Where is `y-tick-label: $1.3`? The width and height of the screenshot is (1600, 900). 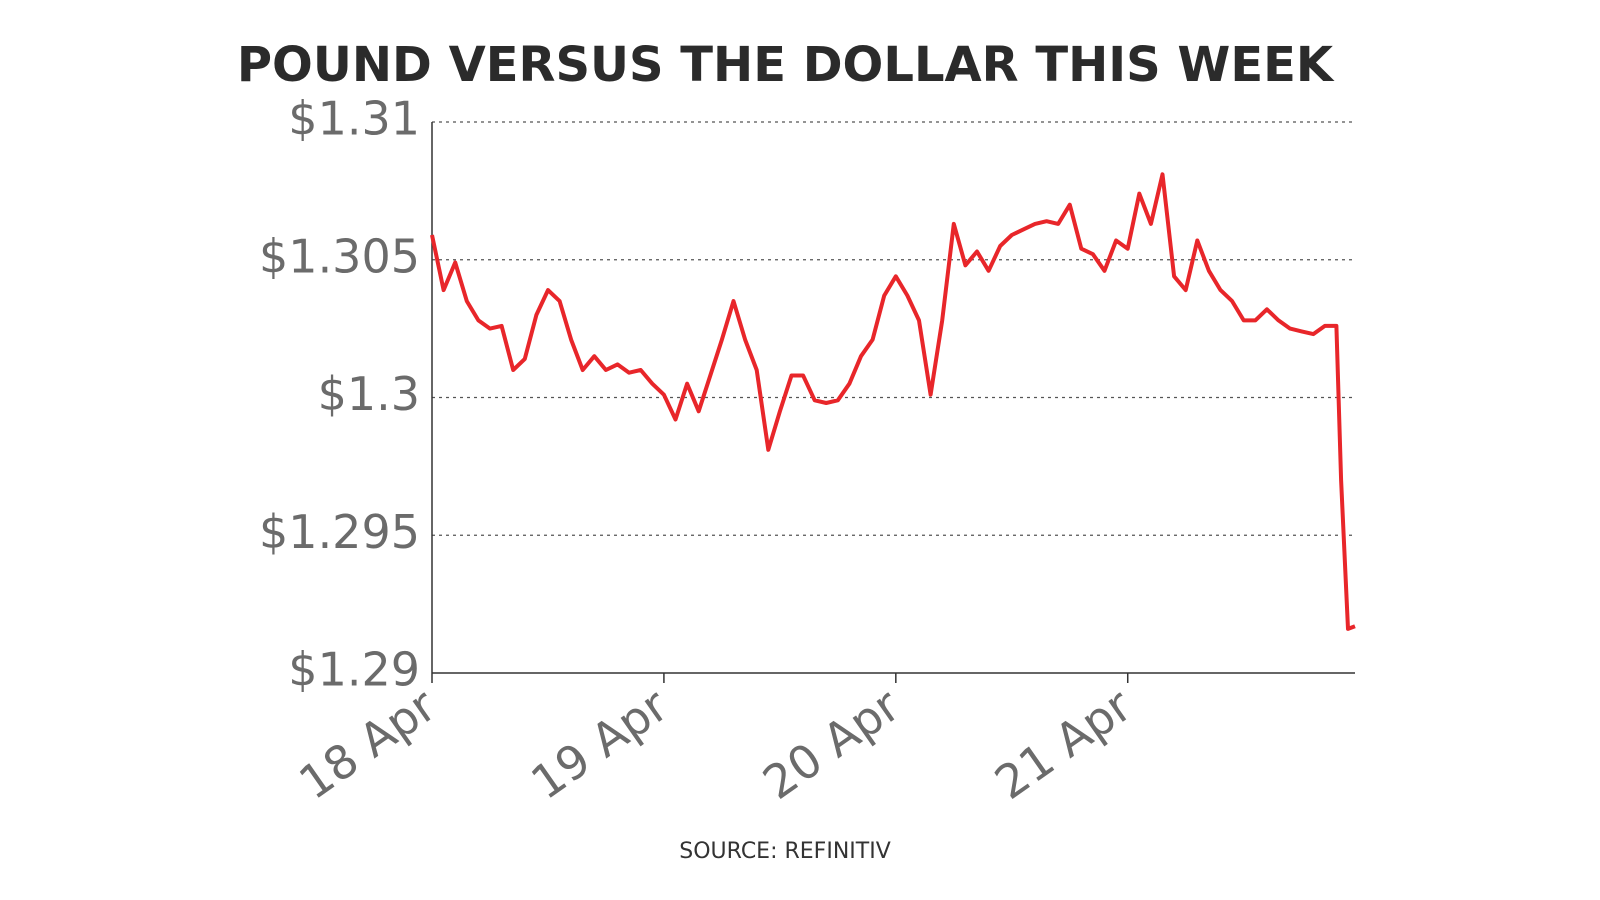 y-tick-label: $1.3 is located at coordinates (369, 394).